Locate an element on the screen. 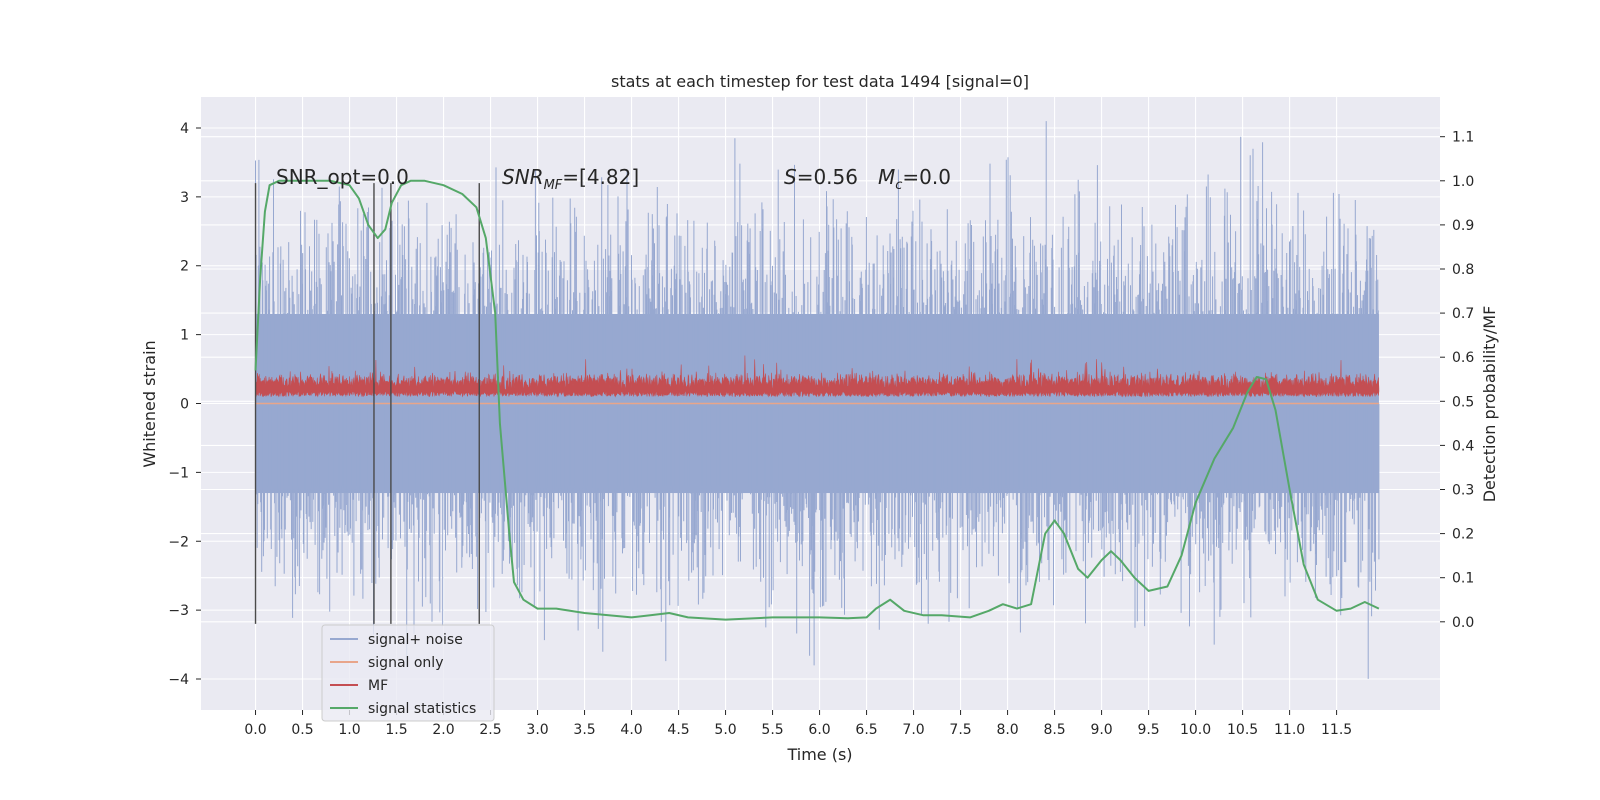  legend-label-signal-only: signal only is located at coordinates (405, 663).